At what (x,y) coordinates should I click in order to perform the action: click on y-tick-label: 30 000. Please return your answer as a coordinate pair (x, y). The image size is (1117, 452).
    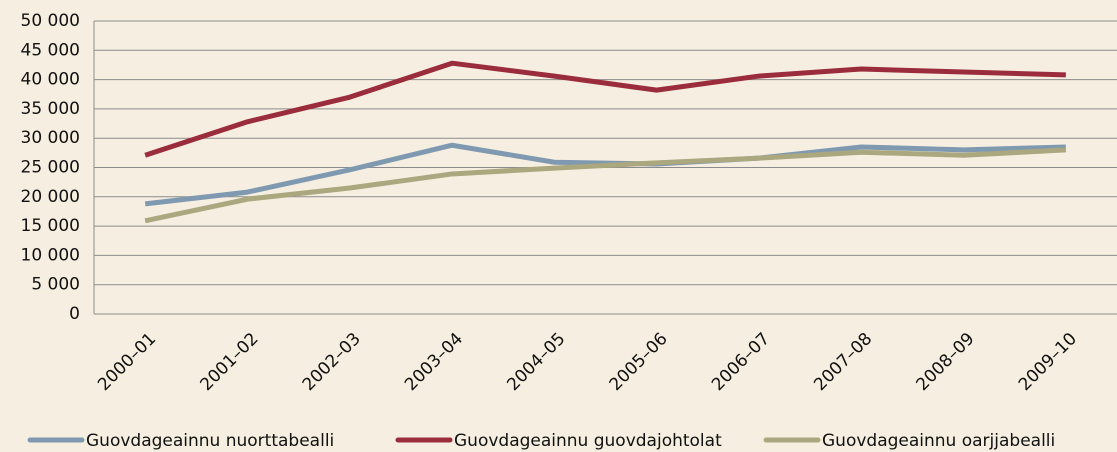
    Looking at the image, I should click on (50, 138).